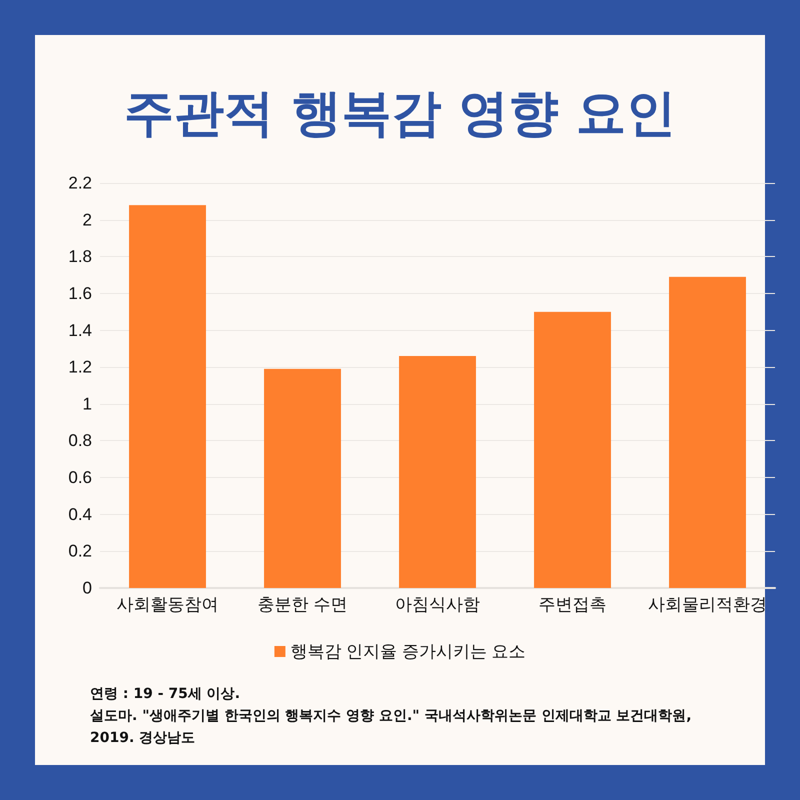  What do you see at coordinates (87, 220) in the screenshot?
I see `y-tick-label: 2` at bounding box center [87, 220].